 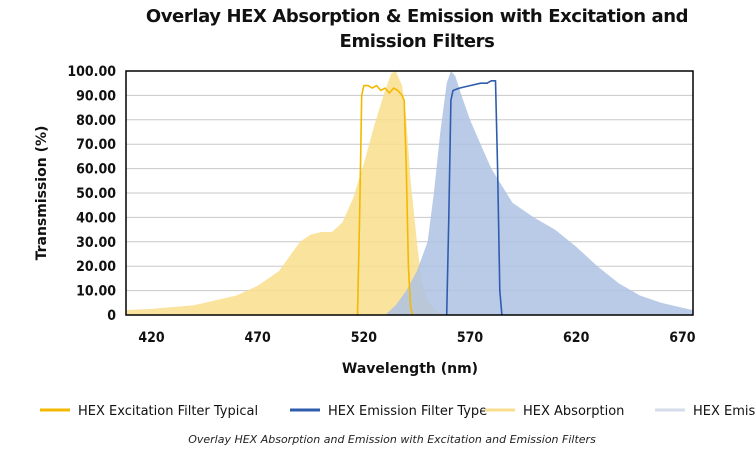 I want to click on y-axis-label: Transmission (%), so click(x=42, y=193).